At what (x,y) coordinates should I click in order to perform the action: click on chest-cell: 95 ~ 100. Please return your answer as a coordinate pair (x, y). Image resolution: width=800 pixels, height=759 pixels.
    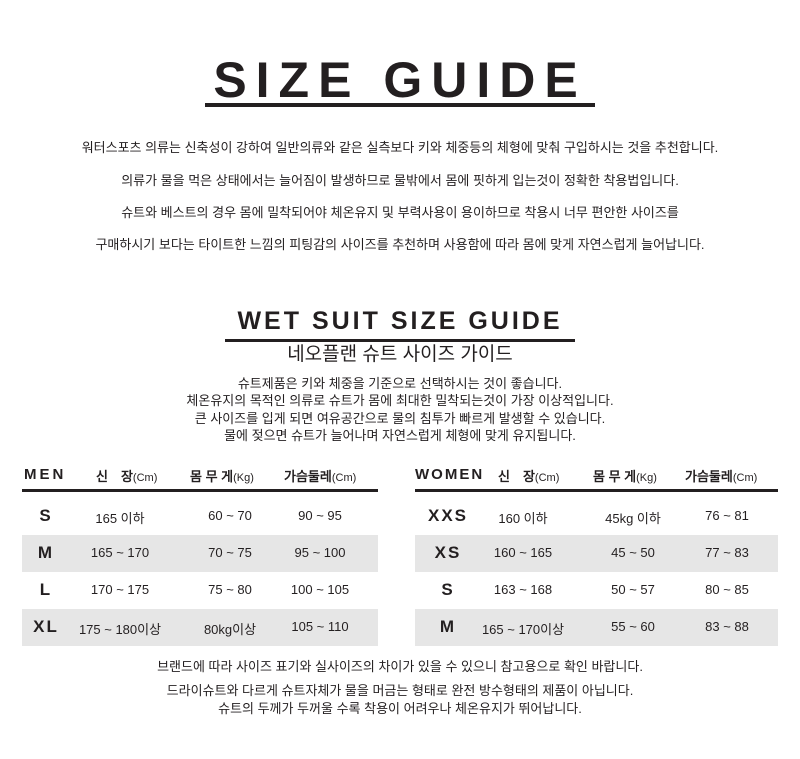
    Looking at the image, I should click on (320, 552).